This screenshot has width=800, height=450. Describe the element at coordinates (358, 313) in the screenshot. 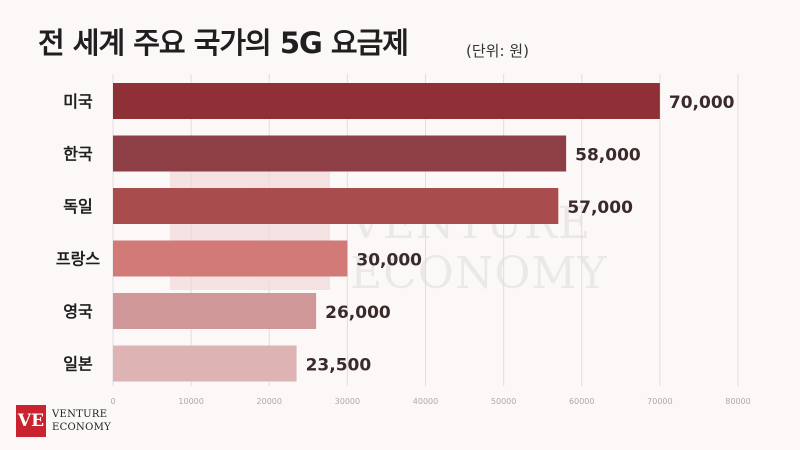

I see `data-label: 26,000` at that location.